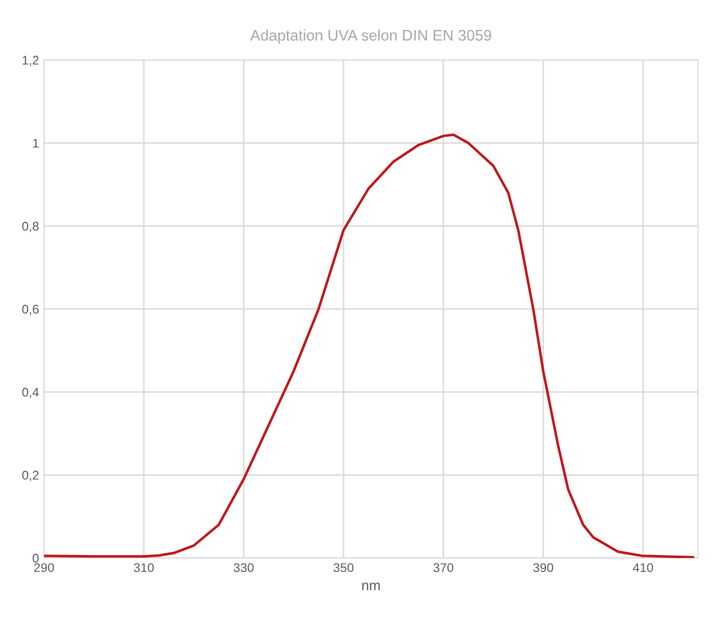  Describe the element at coordinates (371, 36) in the screenshot. I see `chart-title: Adaptation UVA selon DIN EN 3059` at that location.